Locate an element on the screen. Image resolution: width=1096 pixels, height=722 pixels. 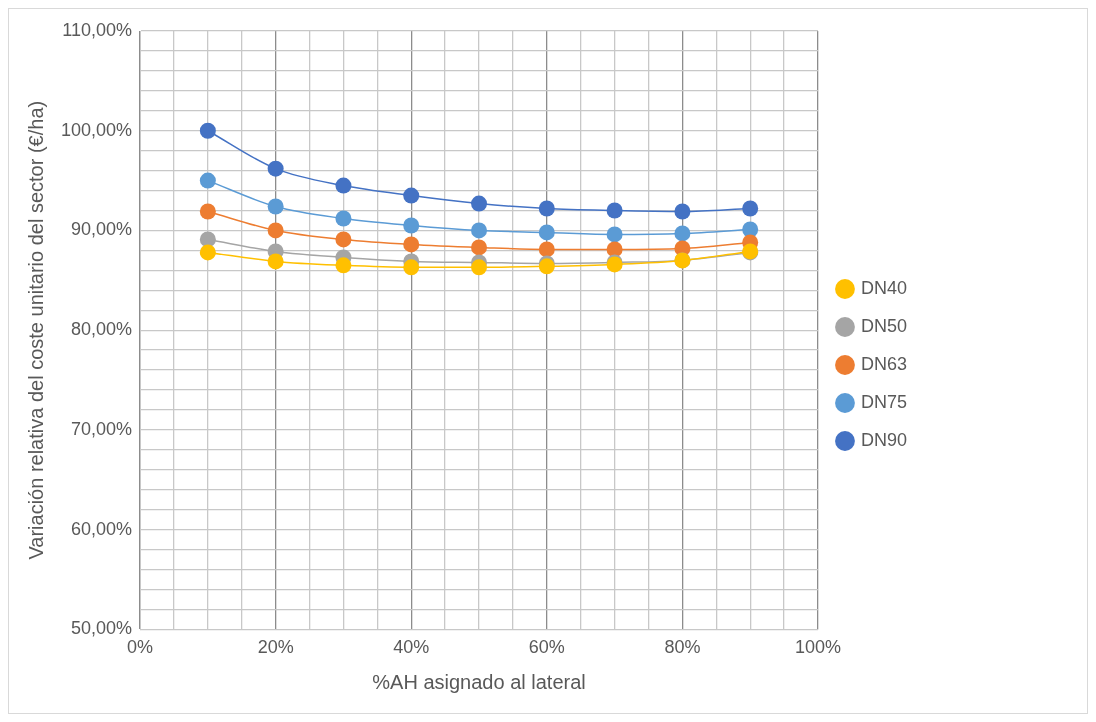
y-tick-label: 110,00% is located at coordinates (97, 29).